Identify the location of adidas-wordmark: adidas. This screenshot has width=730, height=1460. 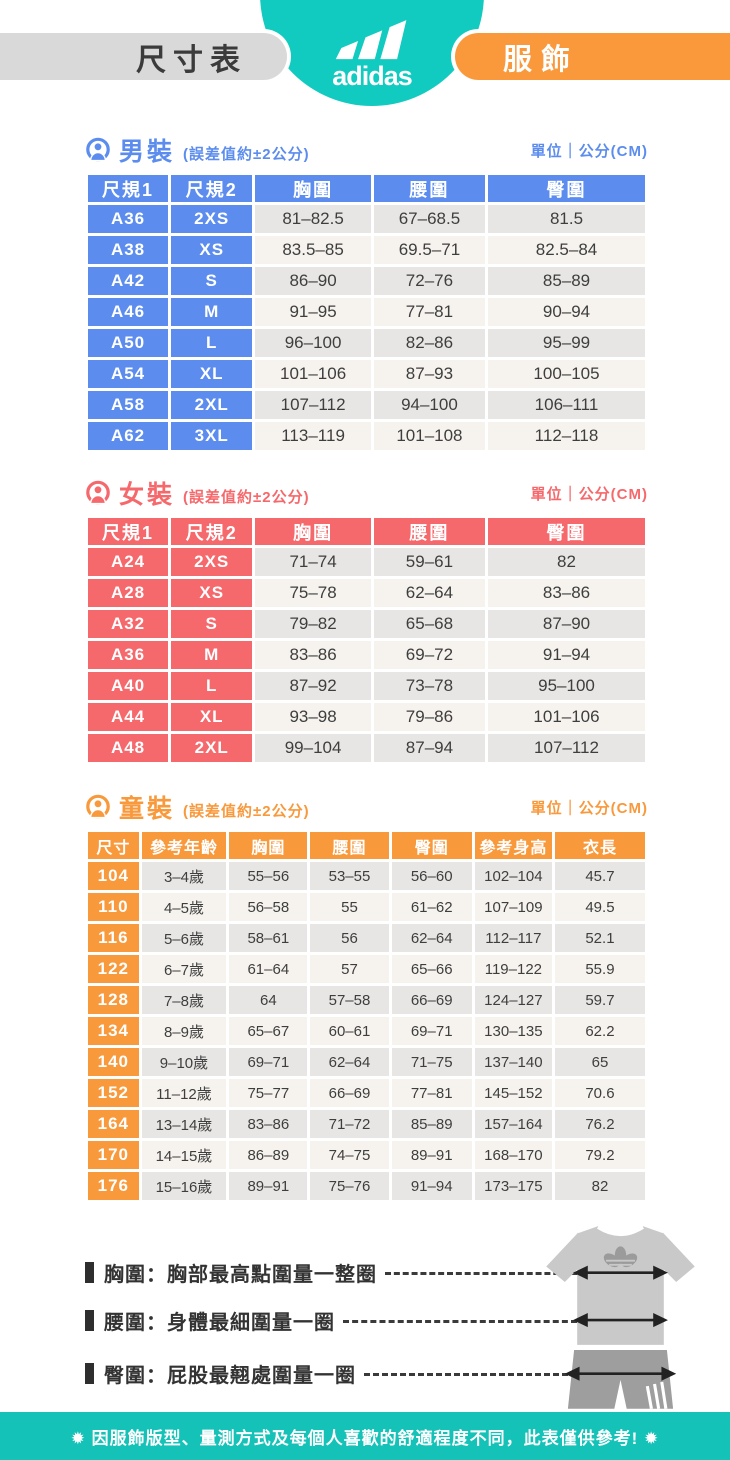
(372, 76).